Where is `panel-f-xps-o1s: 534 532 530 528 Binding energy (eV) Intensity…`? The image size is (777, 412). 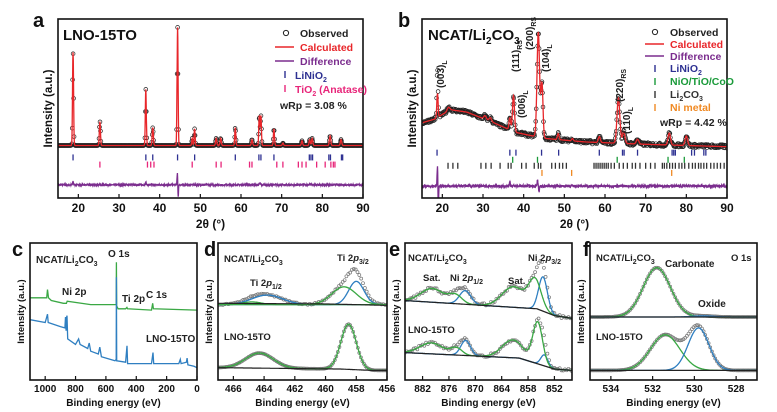
panel-f-xps-o1s: 534 532 530 528 Binding energy (eV) Intensity… is located at coordinates (667, 325).